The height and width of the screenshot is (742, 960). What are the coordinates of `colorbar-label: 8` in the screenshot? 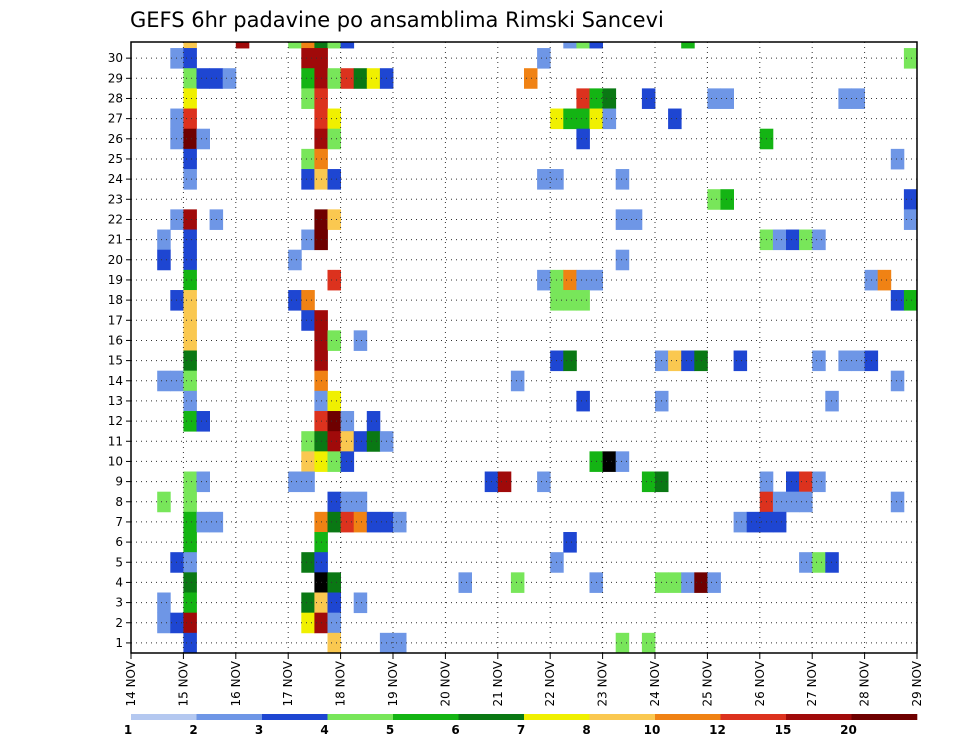 It's located at (586, 730).